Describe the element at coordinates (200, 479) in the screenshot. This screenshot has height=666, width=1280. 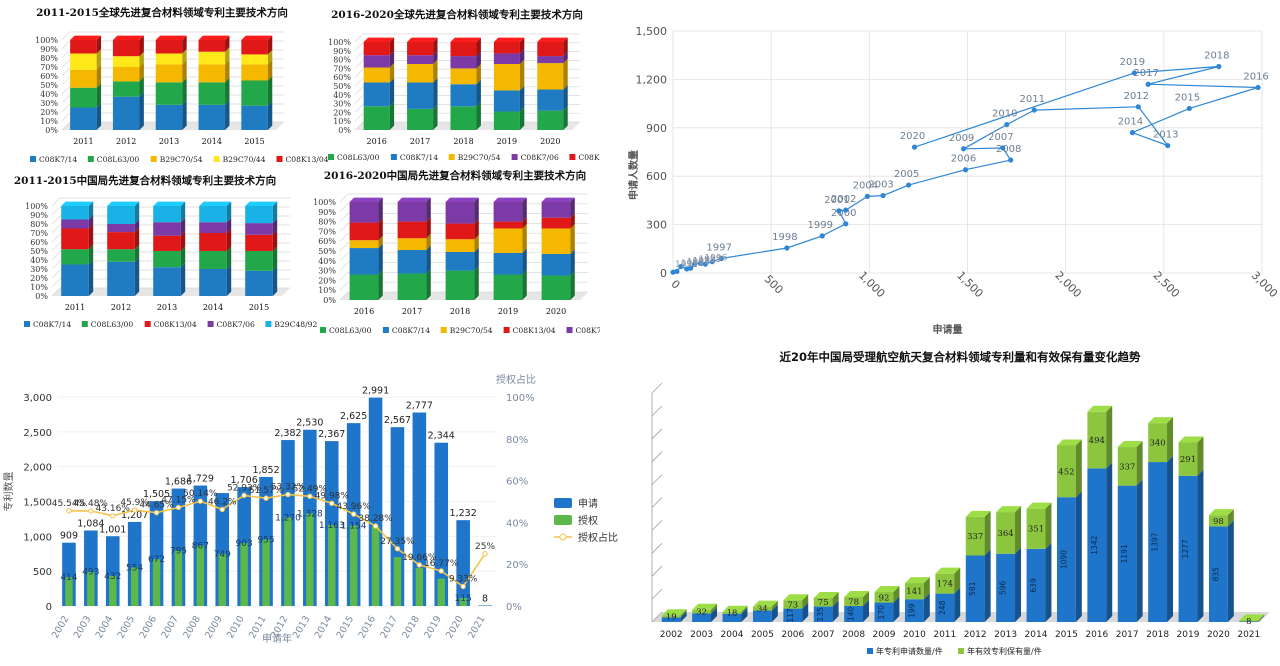
I see `apply-label: 1,729` at that location.